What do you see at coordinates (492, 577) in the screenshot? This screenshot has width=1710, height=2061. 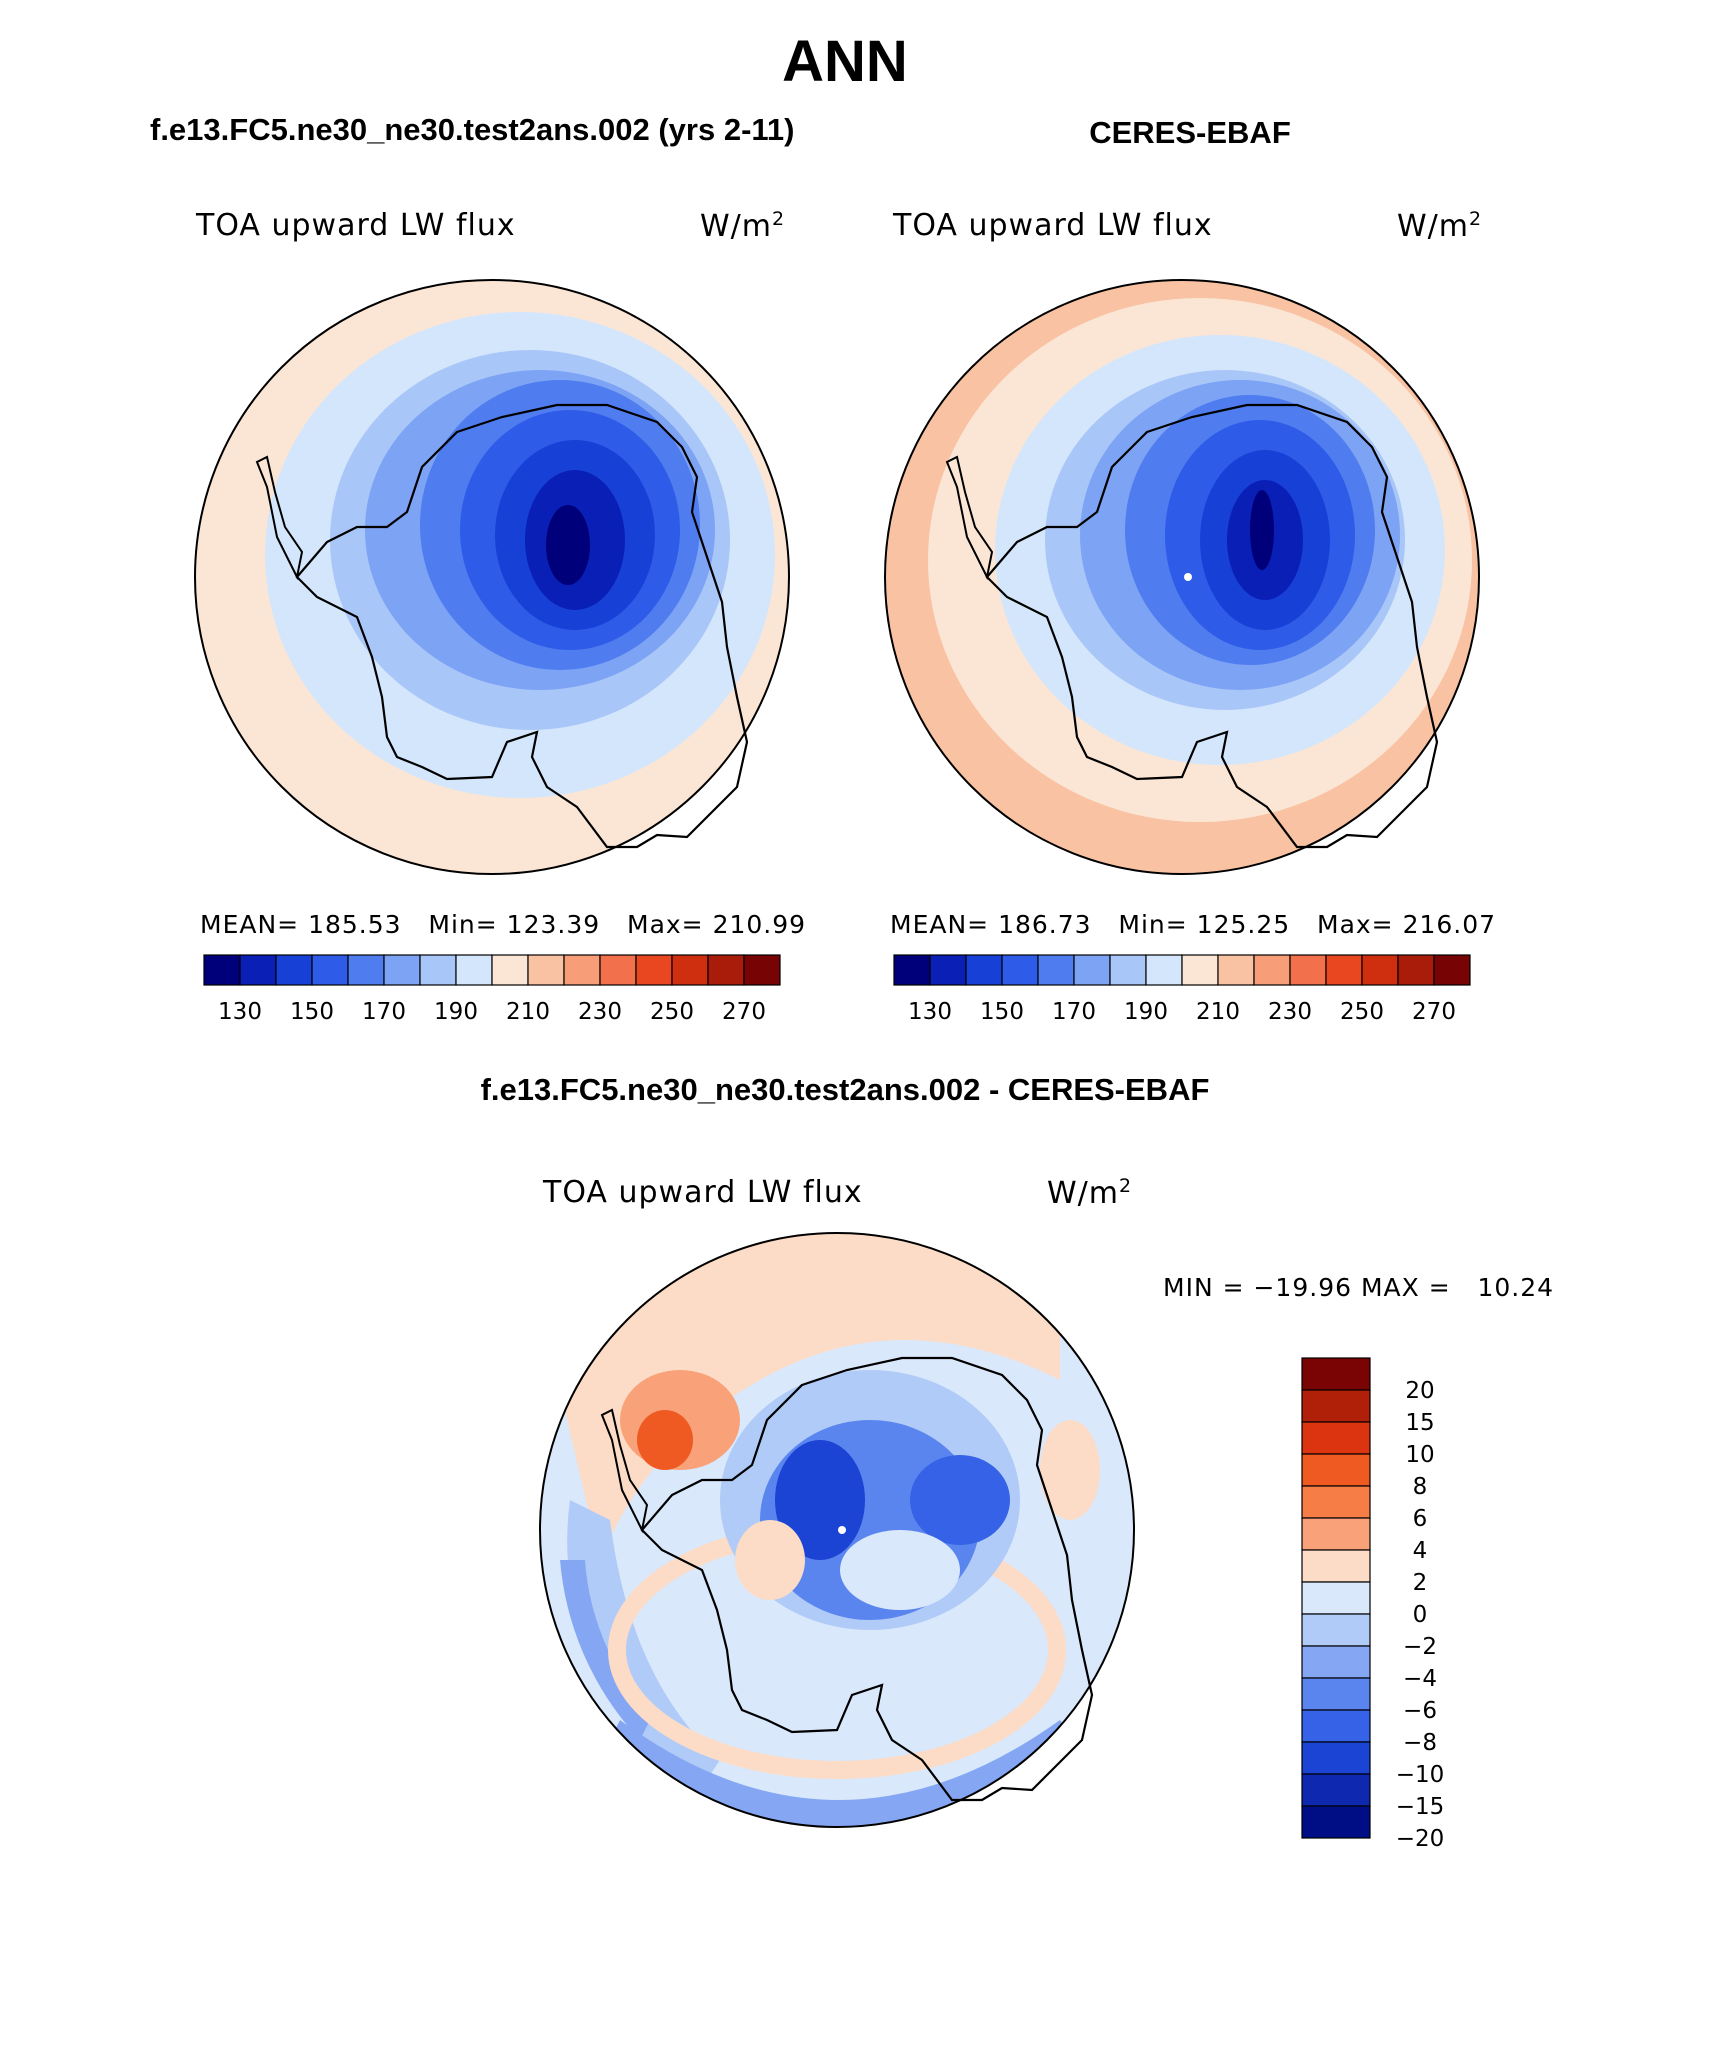 I see `model-map` at bounding box center [492, 577].